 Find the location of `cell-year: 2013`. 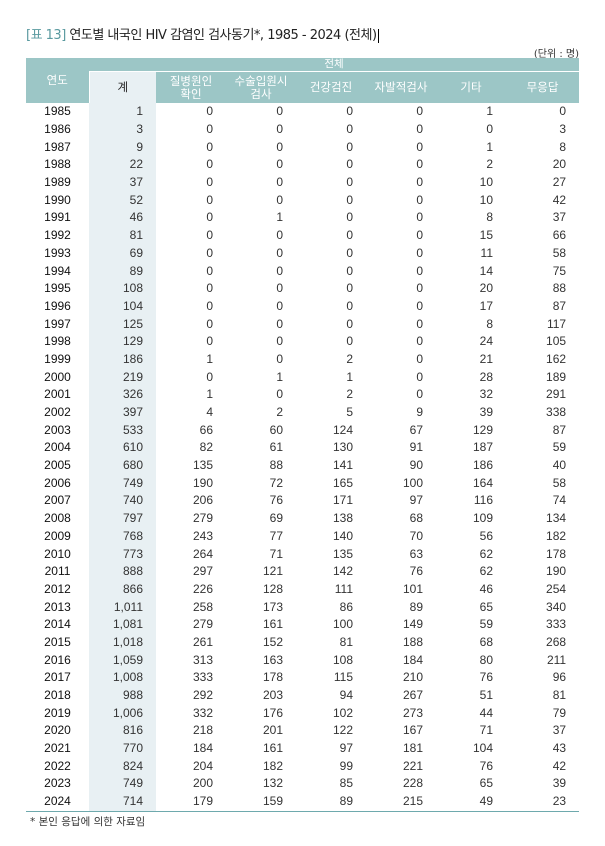

cell-year: 2013 is located at coordinates (57, 606).